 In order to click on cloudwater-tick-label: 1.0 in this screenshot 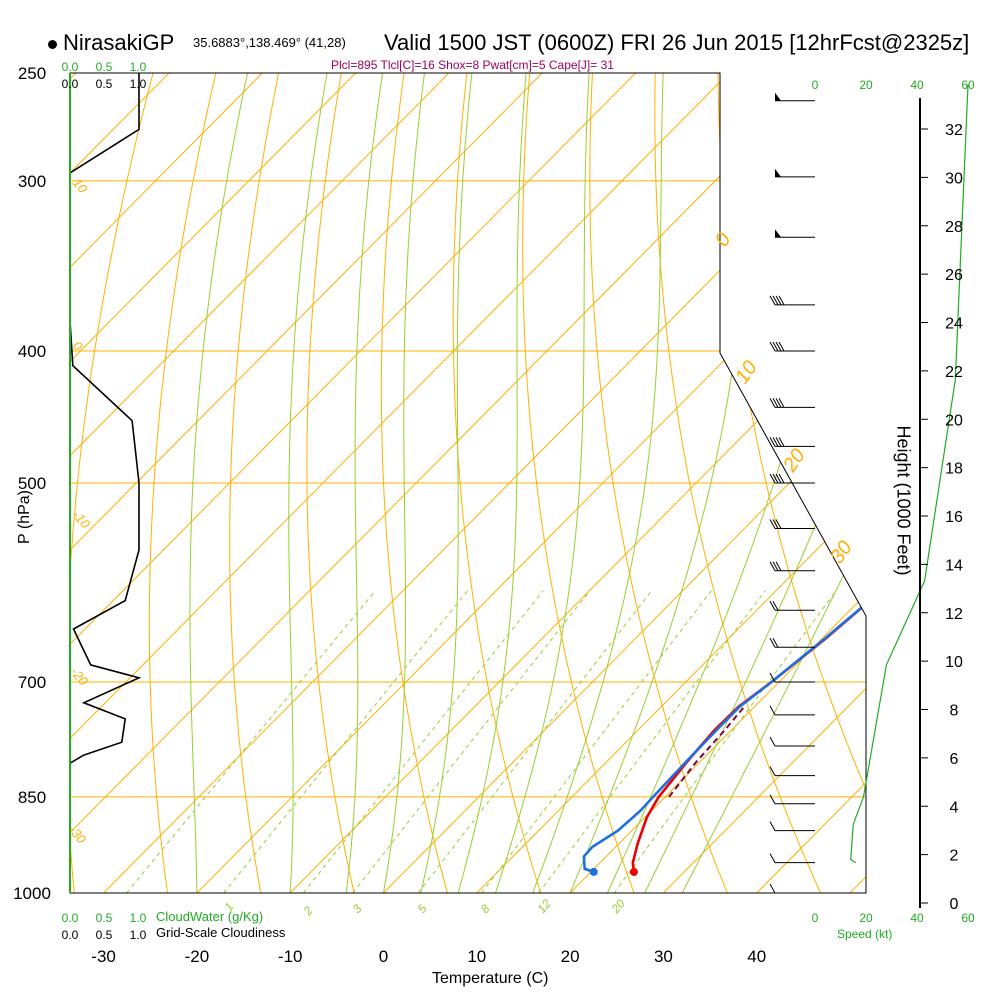, I will do `click(138, 67)`.